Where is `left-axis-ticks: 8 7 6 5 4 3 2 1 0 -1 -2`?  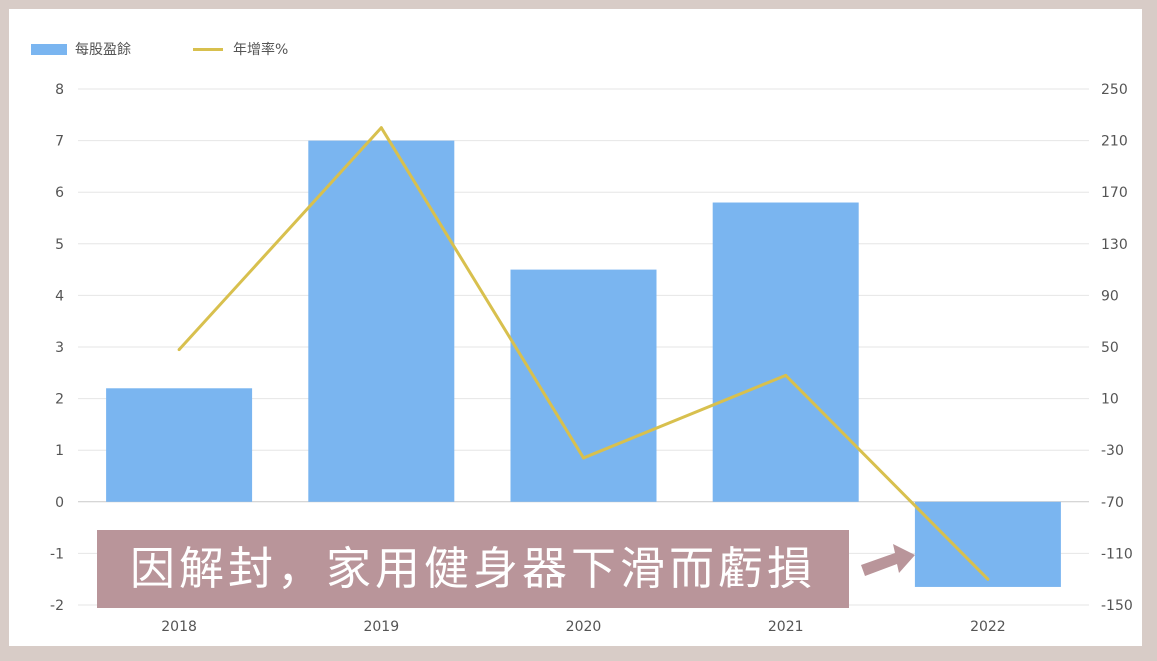
left-axis-ticks: 8 7 6 5 4 3 2 1 0 -1 -2 is located at coordinates (57, 348).